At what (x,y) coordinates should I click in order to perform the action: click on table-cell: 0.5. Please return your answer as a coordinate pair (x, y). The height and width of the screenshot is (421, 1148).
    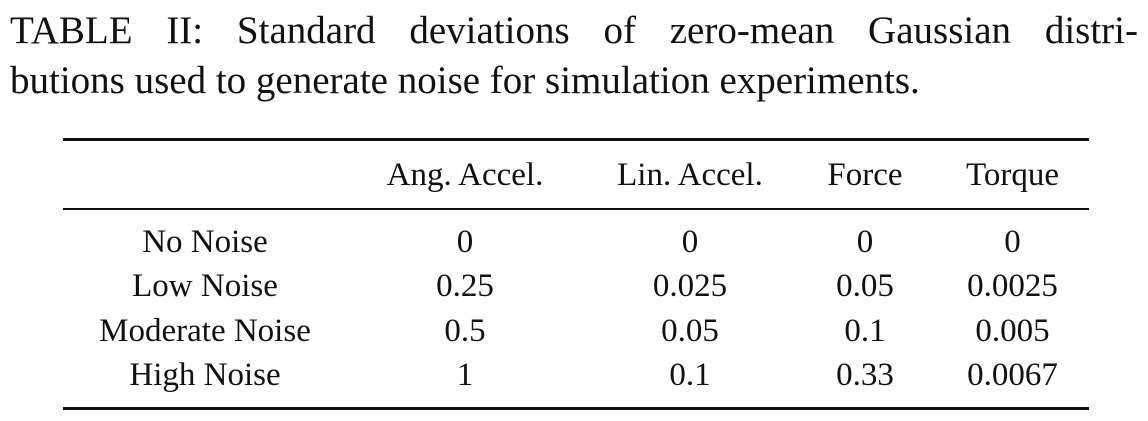
    Looking at the image, I should click on (465, 331).